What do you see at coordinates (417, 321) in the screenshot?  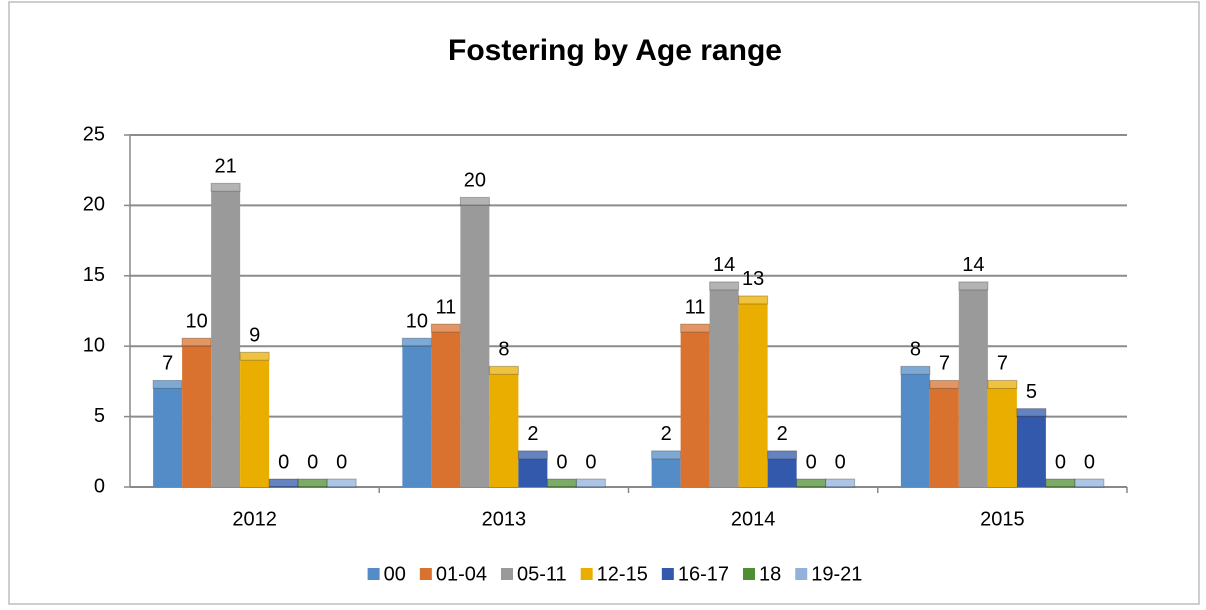 I see `data-label: 10` at bounding box center [417, 321].